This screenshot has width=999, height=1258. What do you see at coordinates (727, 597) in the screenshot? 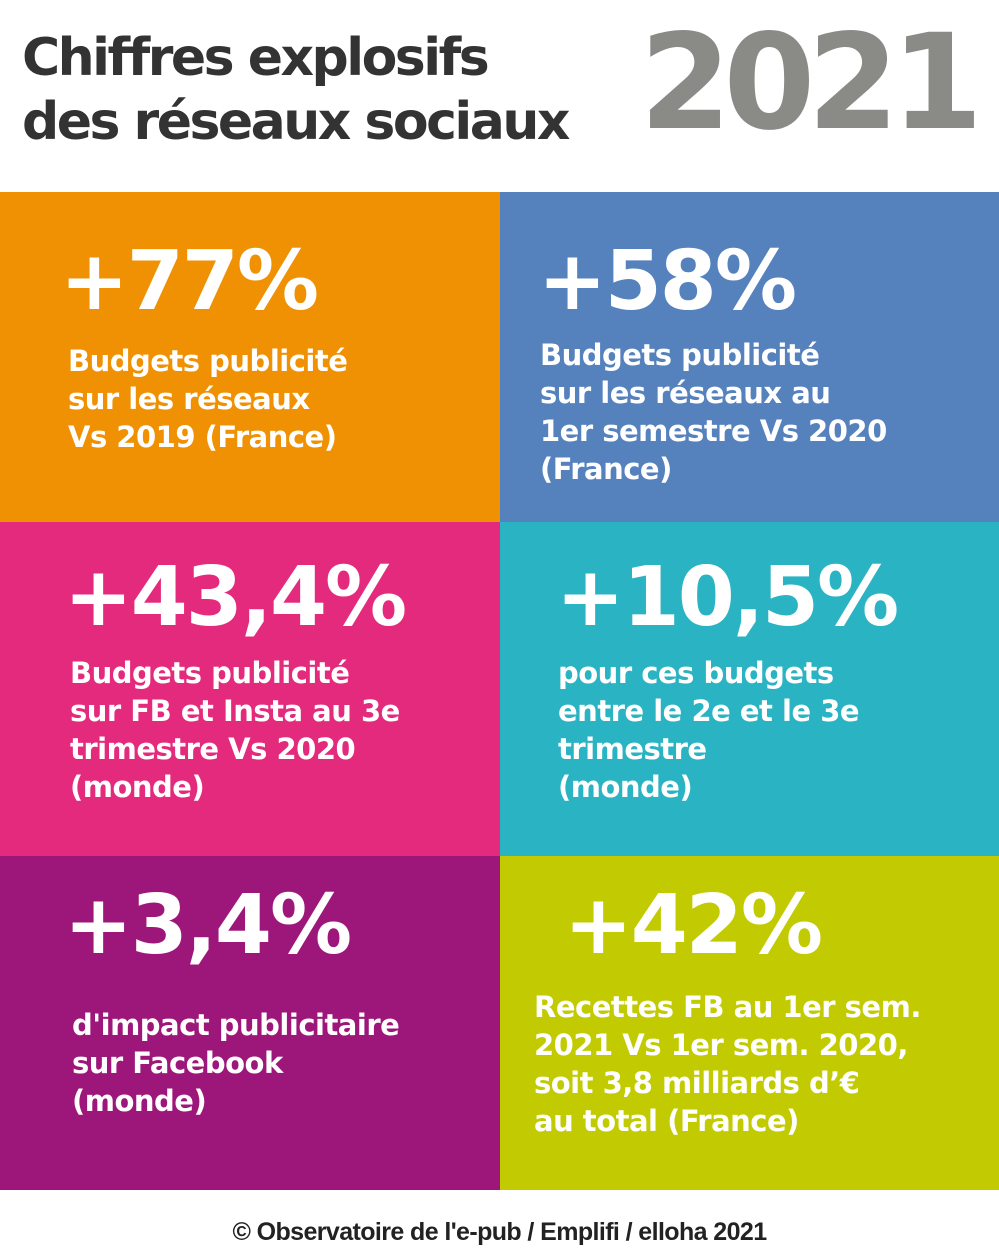
I see `stat-value: +10,5%` at bounding box center [727, 597].